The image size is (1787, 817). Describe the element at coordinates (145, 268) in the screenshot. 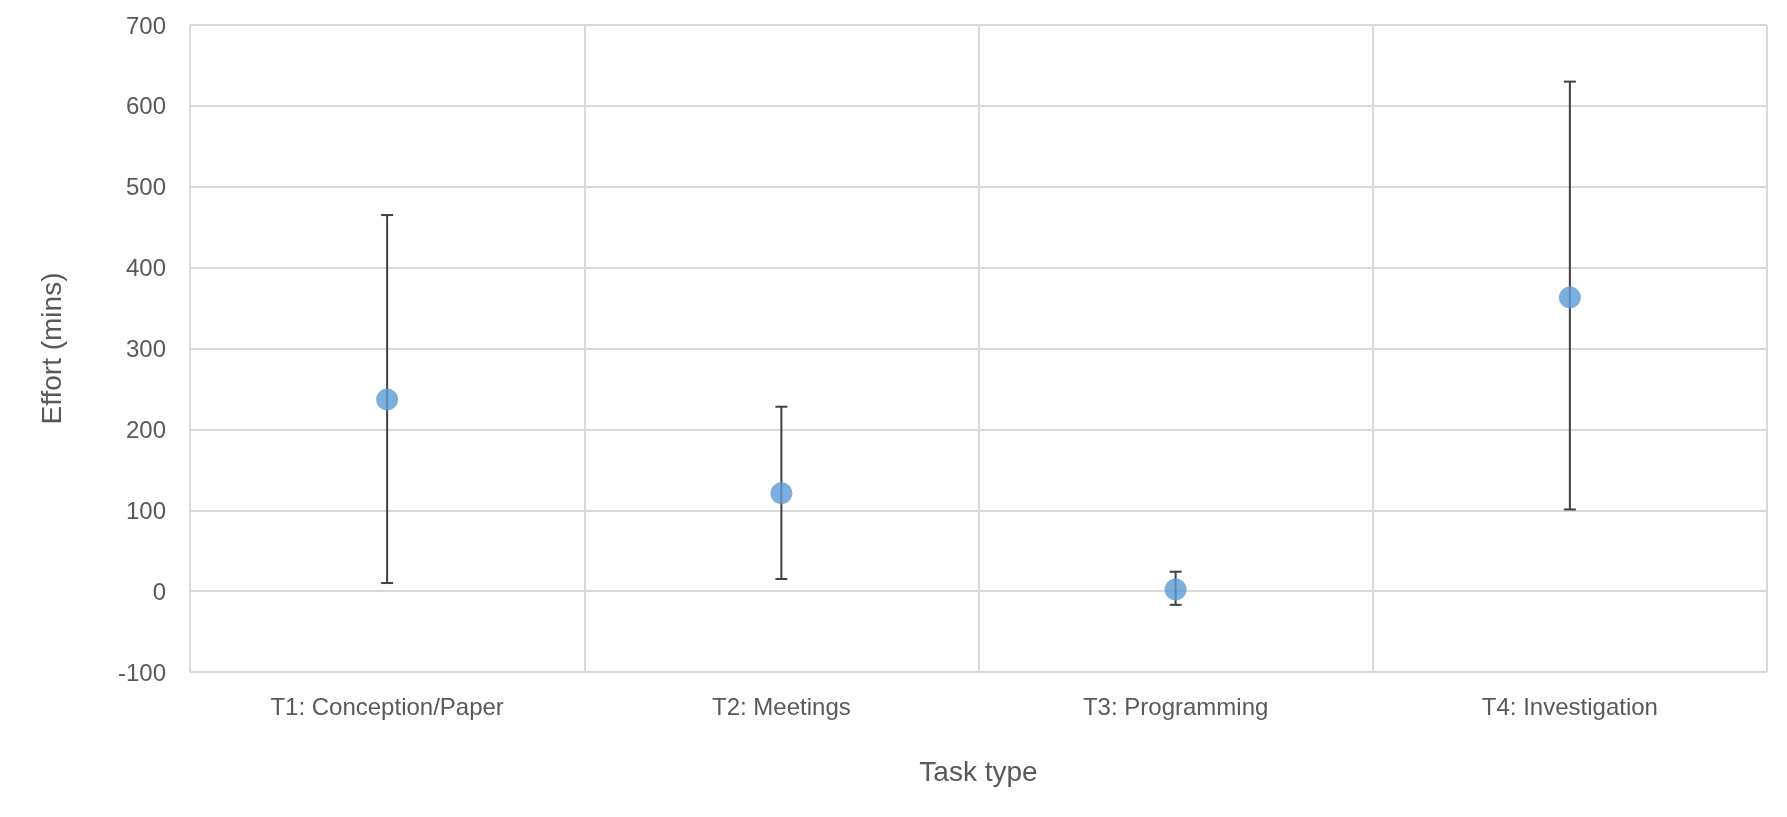

I see `y-tick-label: 400` at that location.